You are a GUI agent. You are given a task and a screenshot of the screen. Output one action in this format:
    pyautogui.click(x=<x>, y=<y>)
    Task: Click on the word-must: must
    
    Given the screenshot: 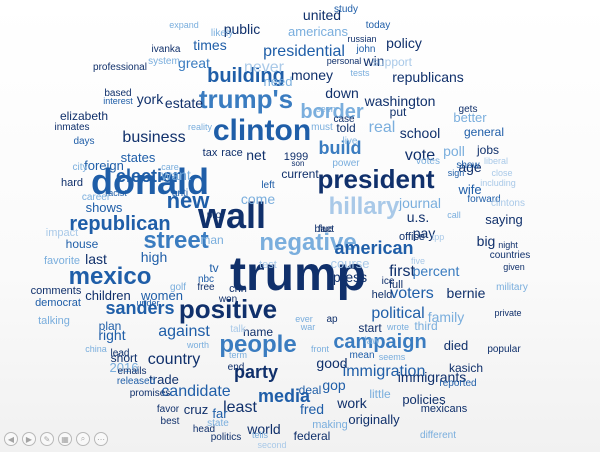 What is the action you would take?
    pyautogui.click(x=322, y=127)
    